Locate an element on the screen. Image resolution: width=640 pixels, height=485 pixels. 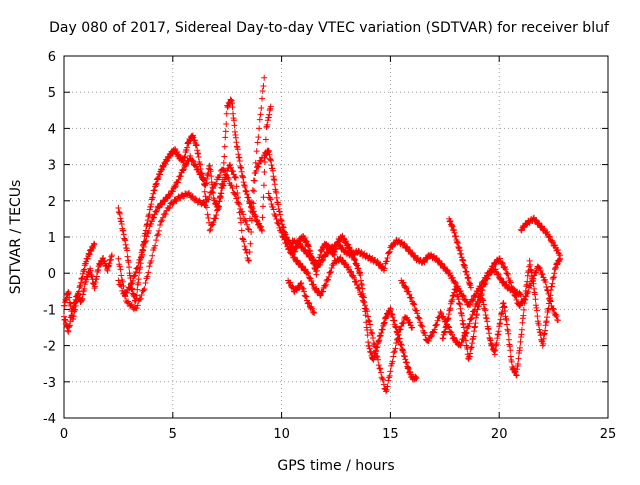
y-tick-label: -2 is located at coordinates (49, 347).